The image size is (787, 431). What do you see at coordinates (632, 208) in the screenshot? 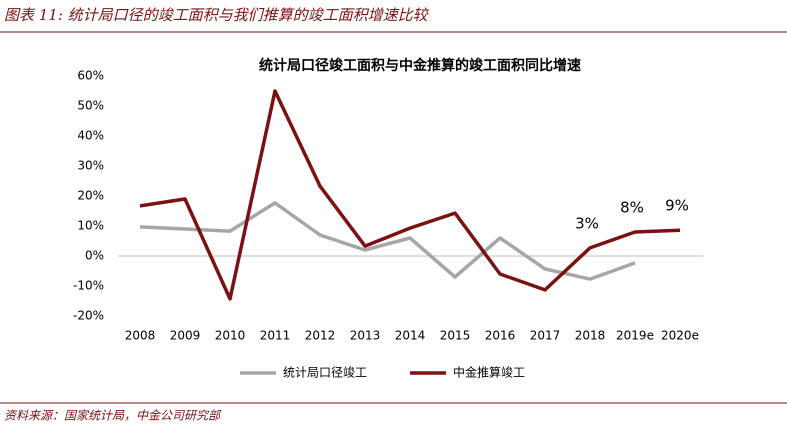
I see `value-label: 8%` at bounding box center [632, 208].